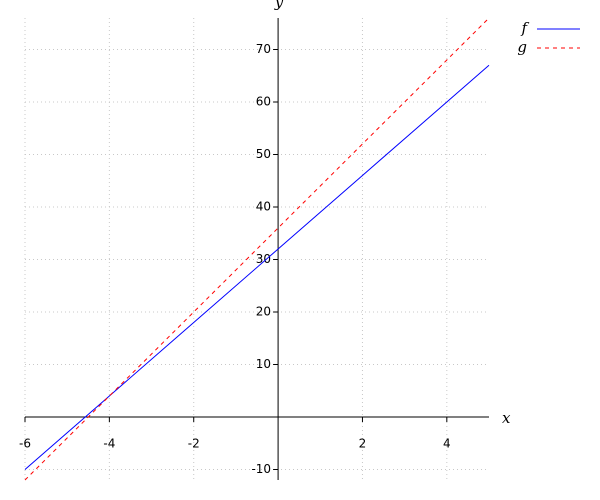 The width and height of the screenshot is (600, 500). I want to click on x-tick-label: -6, so click(25, 444).